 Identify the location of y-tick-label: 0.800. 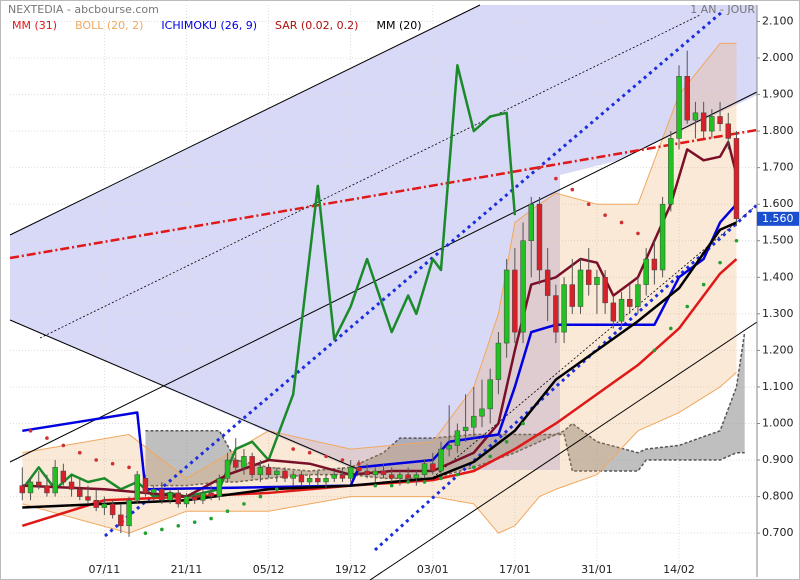
(778, 496).